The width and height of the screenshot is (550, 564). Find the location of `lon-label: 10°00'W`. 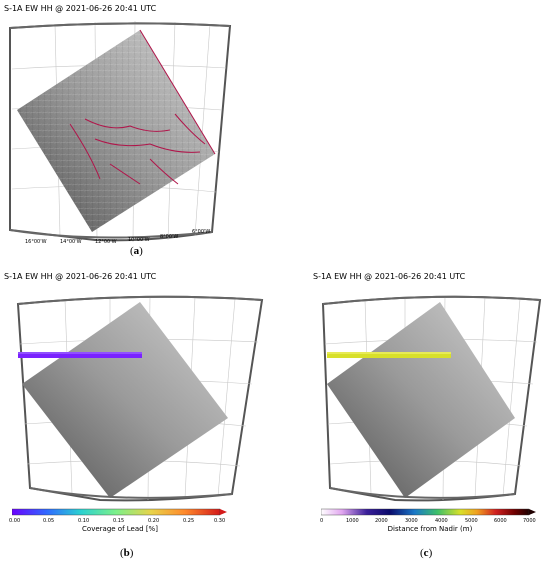

lon-label: 10°00'W is located at coordinates (139, 240).